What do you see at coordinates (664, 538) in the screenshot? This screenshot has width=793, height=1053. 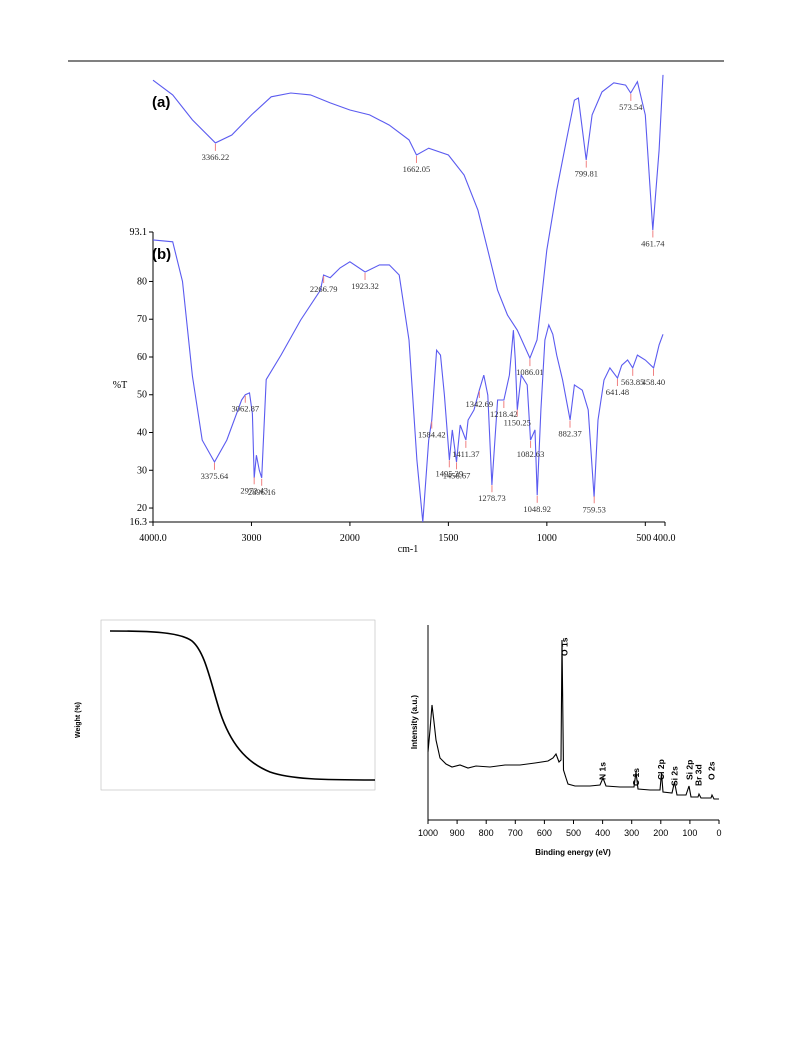 I see `x-tick-label: 400.0` at bounding box center [664, 538].